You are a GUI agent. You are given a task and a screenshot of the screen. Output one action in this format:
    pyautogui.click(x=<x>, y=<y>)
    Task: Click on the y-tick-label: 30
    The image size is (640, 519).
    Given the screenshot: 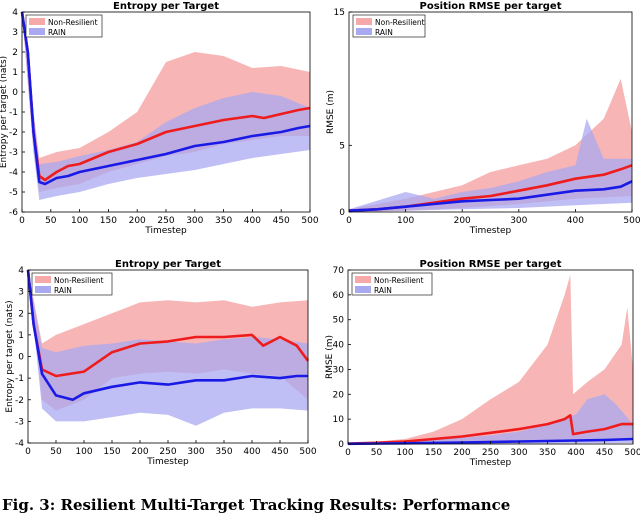 What is the action you would take?
    pyautogui.click(x=339, y=370)
    